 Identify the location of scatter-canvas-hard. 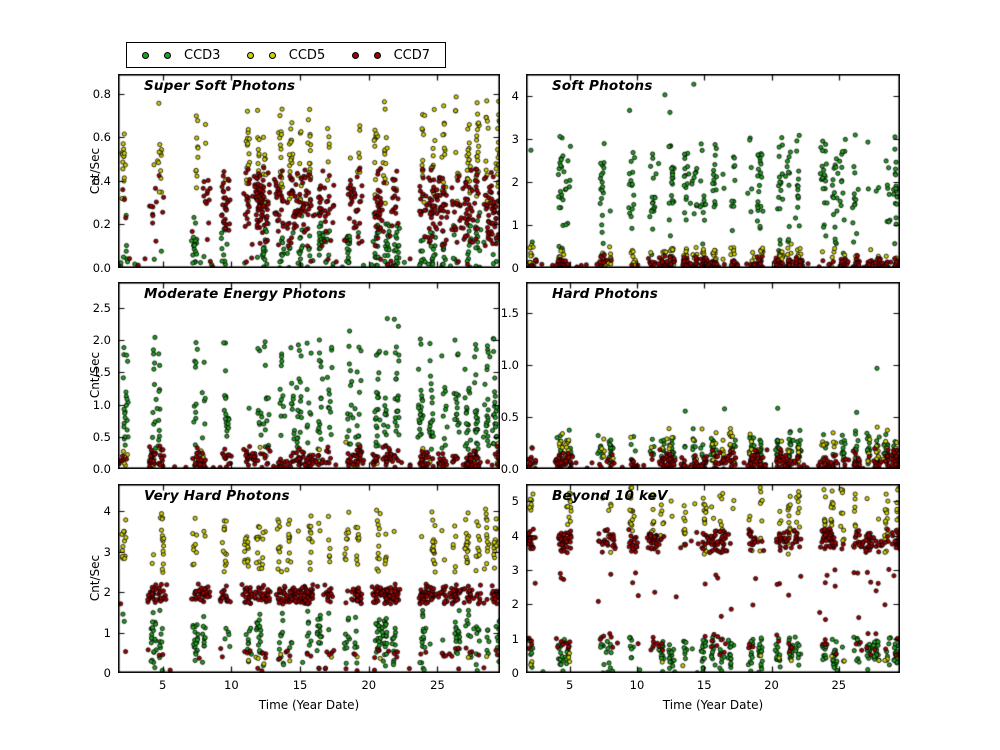
(713, 375).